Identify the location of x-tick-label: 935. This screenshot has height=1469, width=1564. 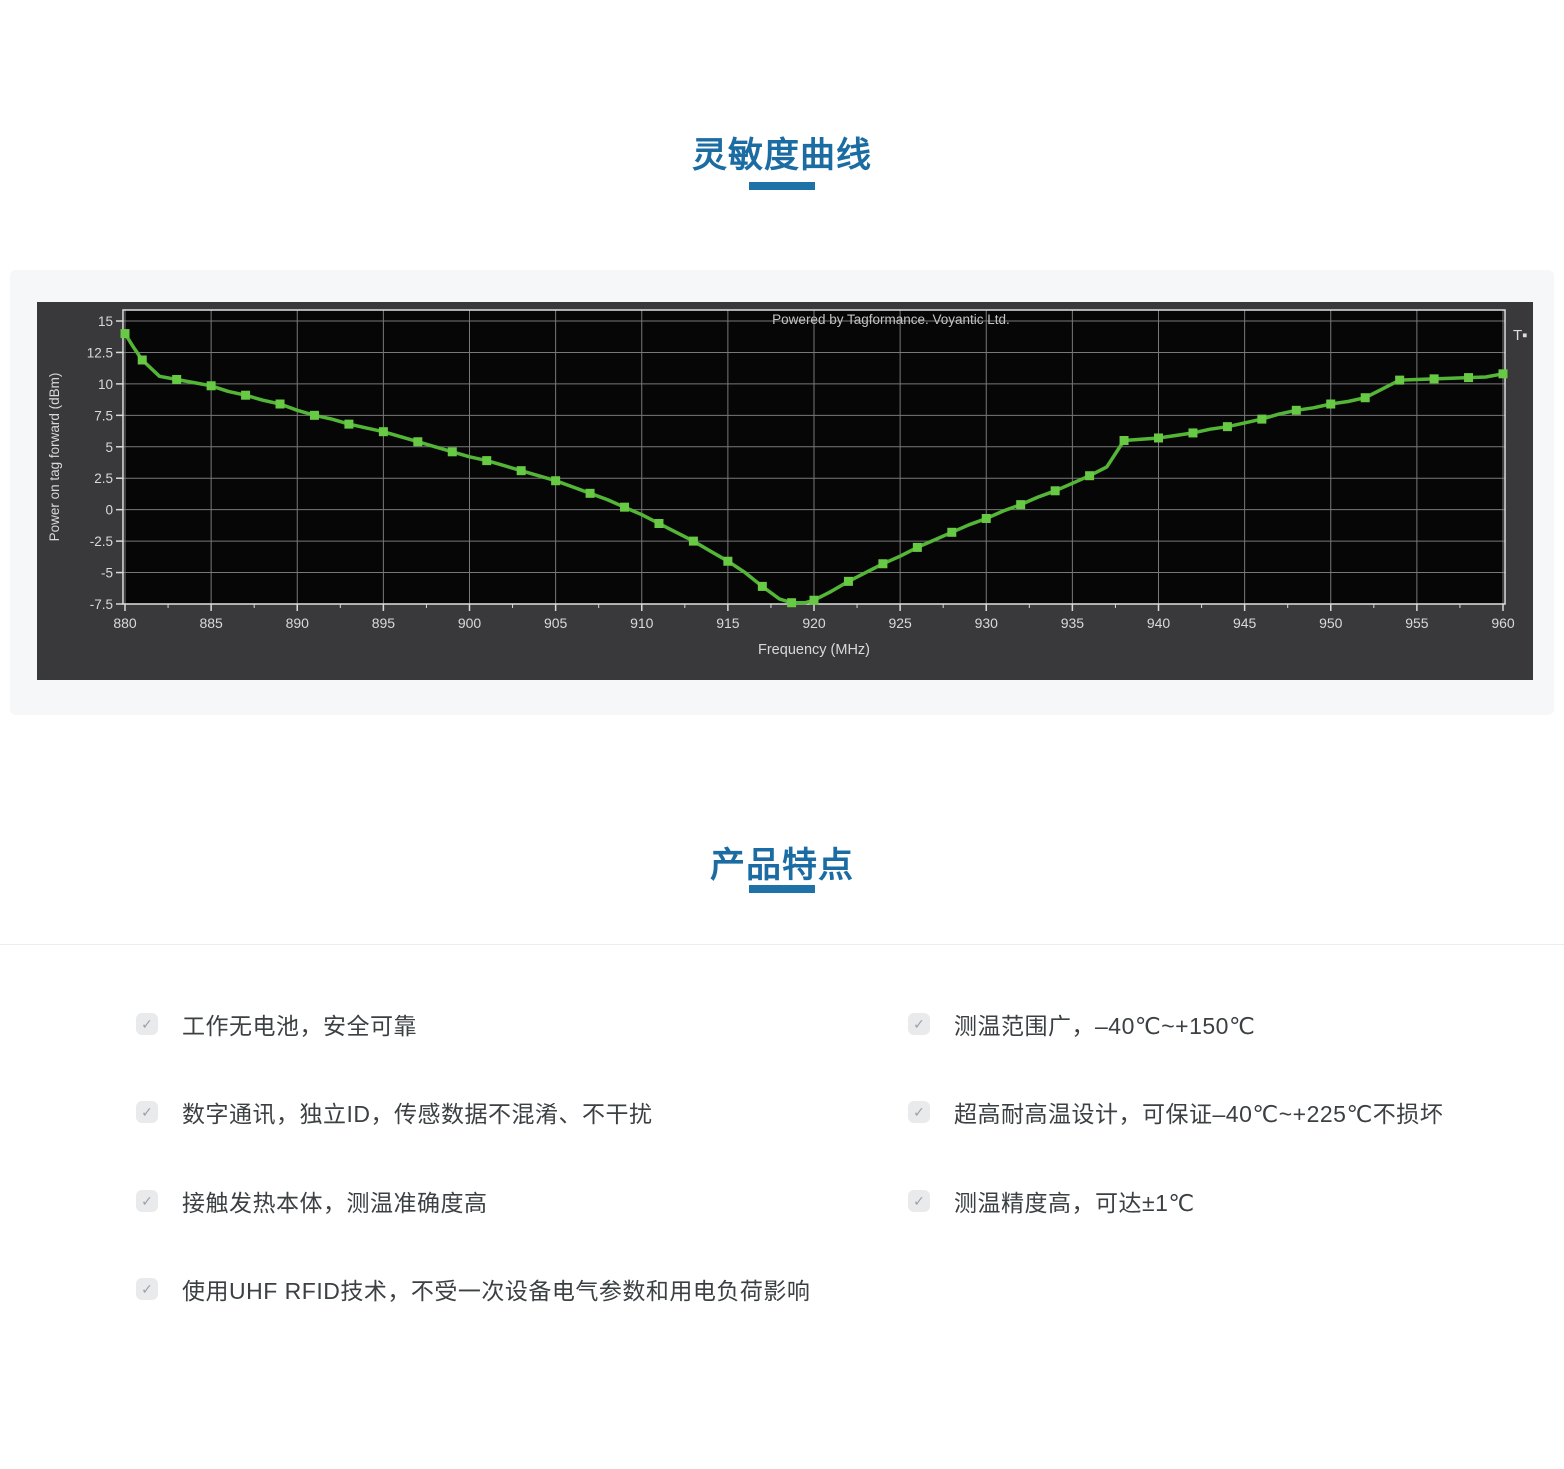
(1073, 623).